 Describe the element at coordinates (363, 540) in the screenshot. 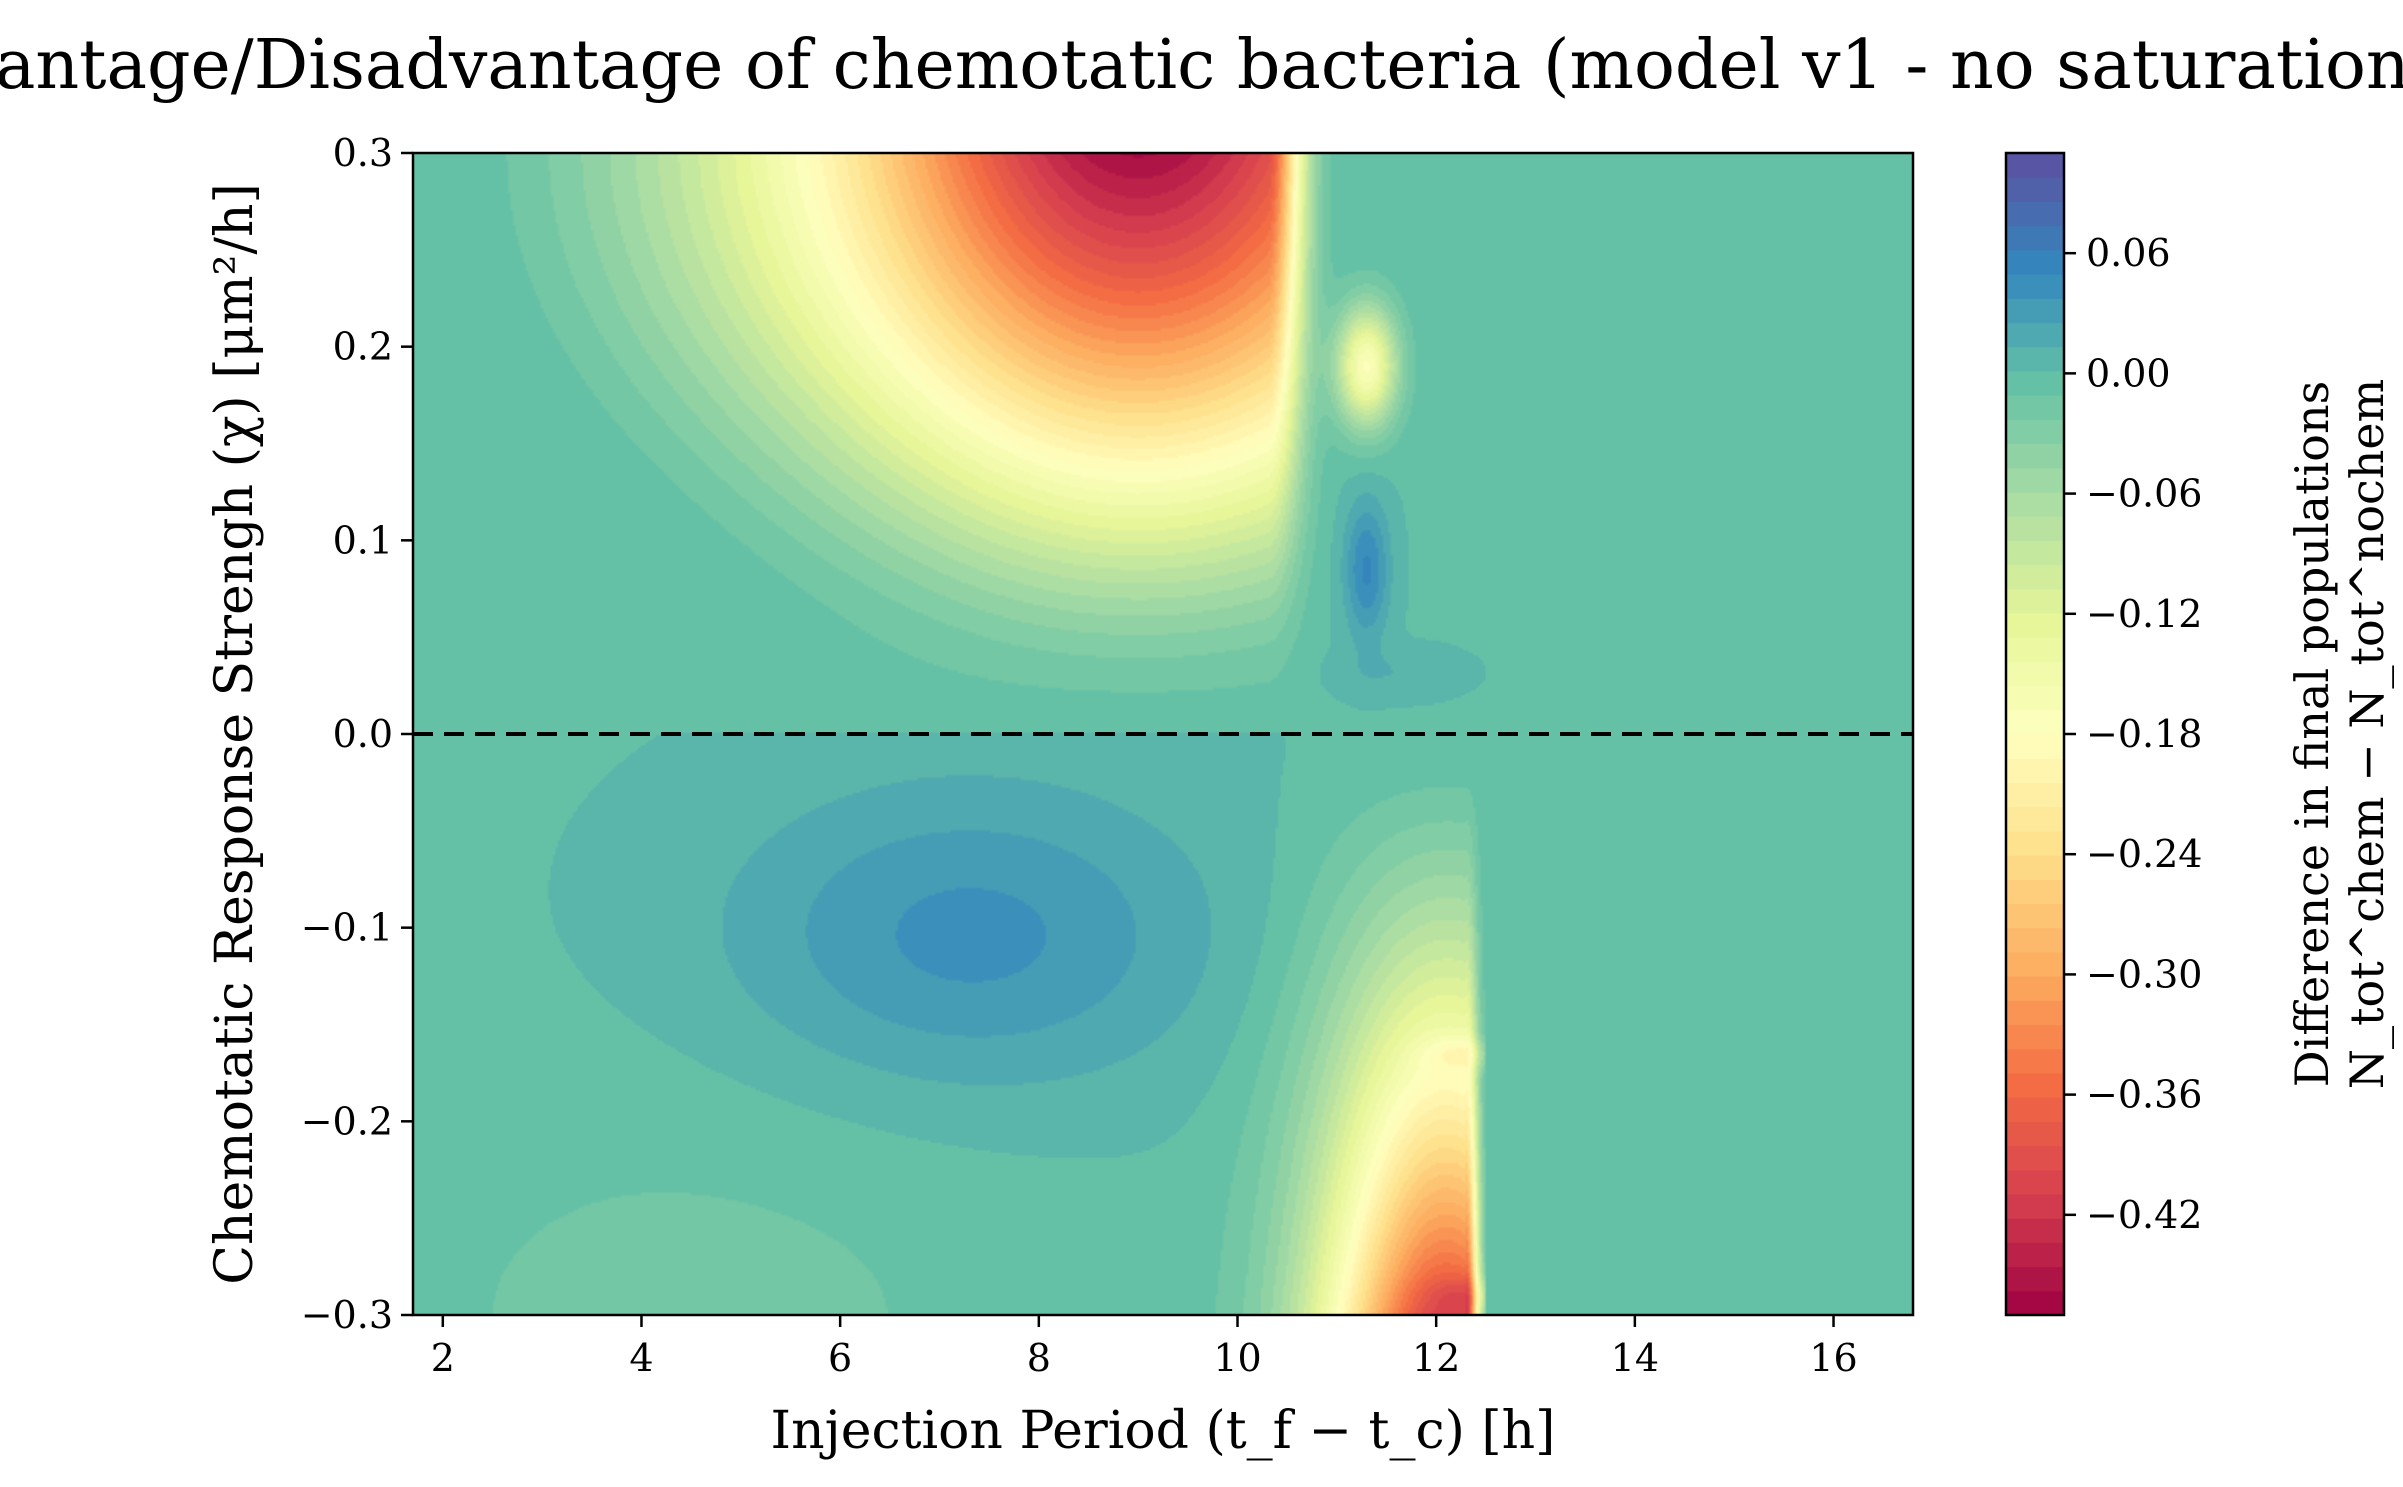

I see `y-tick-label: 0.1` at that location.